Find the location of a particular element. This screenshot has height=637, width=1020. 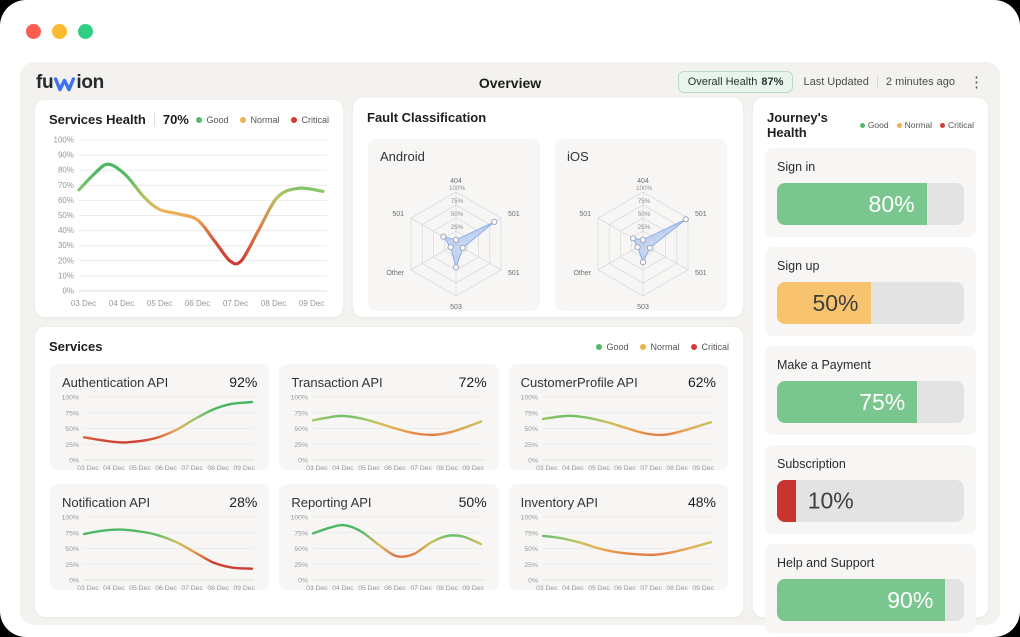

progress-value: 50% is located at coordinates (835, 302).